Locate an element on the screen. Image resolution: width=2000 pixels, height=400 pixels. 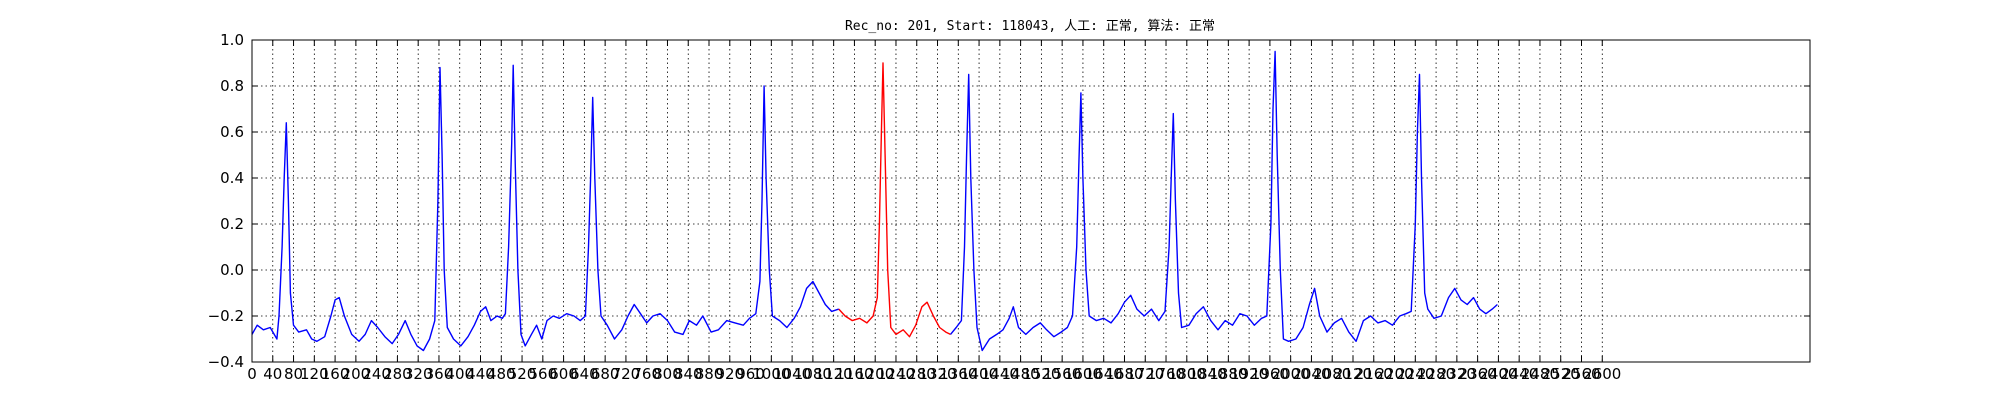
x-tick-label: 320 is located at coordinates (418, 374).